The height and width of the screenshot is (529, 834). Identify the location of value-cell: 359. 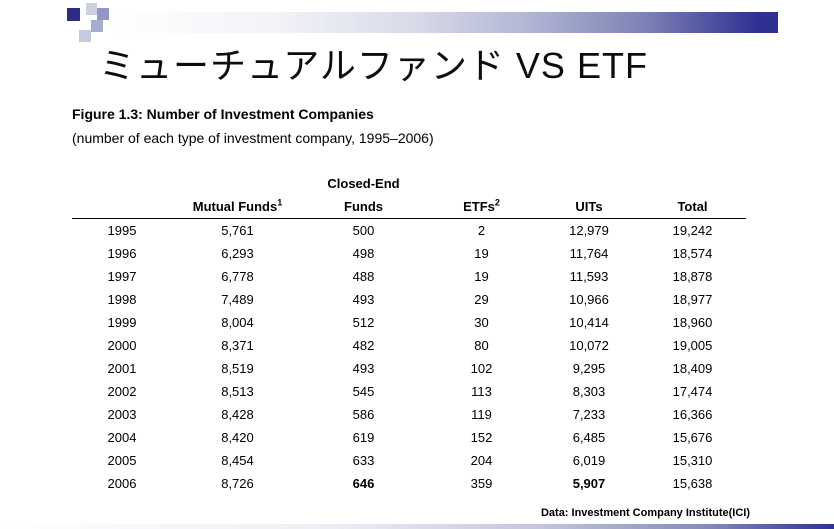
(481, 483).